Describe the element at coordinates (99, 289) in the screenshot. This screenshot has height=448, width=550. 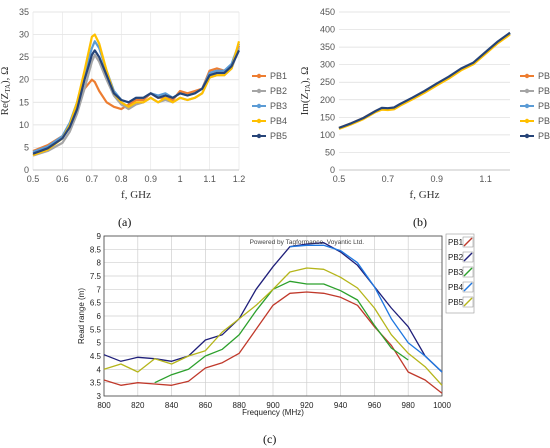
I see `y-tick-label: 7` at that location.